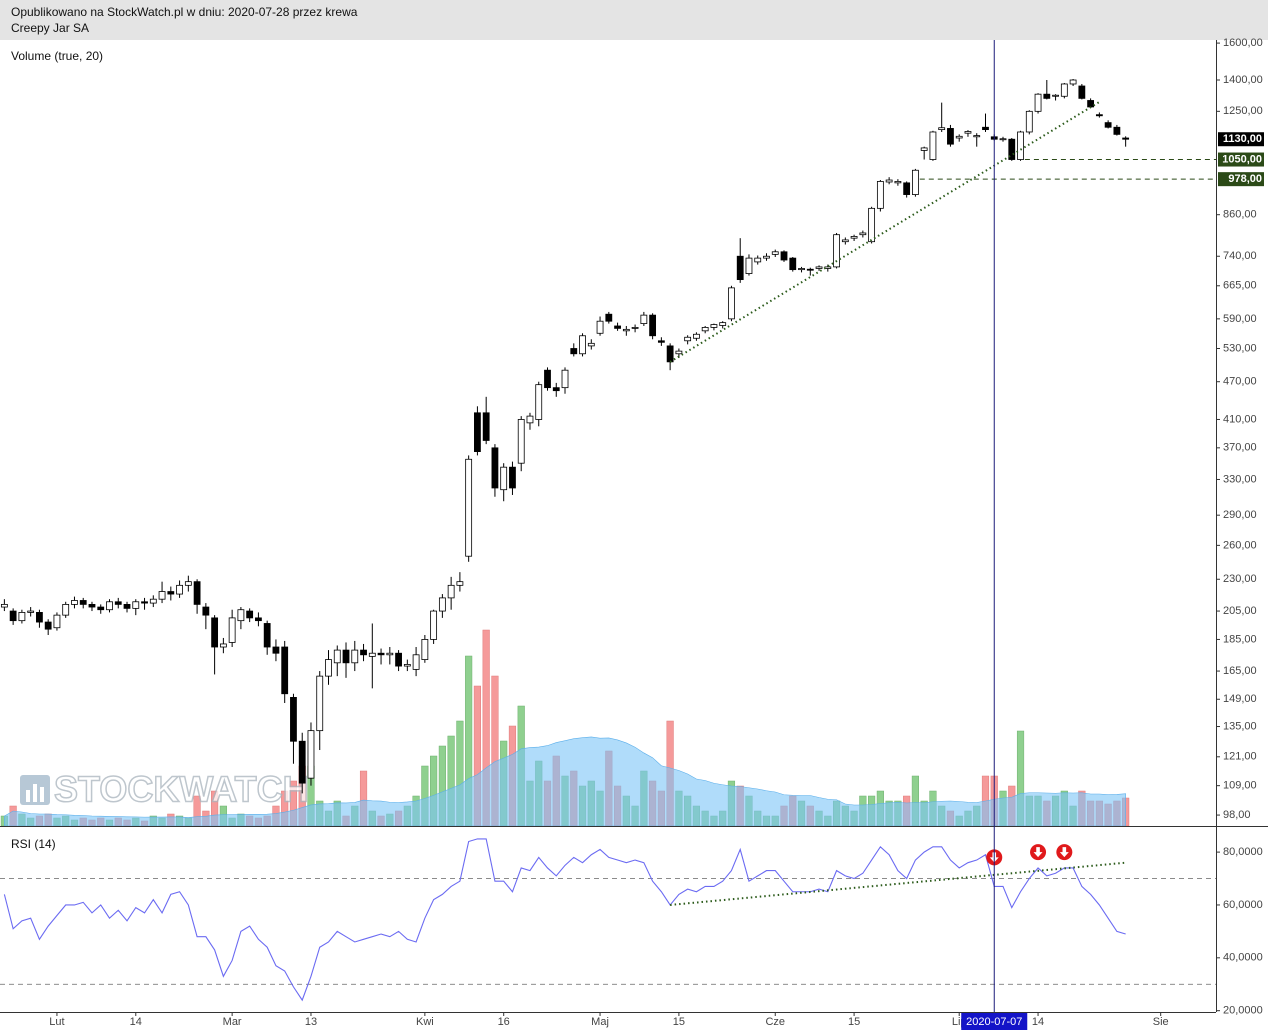  I want to click on y-tick-label: 165,00, so click(1240, 671).